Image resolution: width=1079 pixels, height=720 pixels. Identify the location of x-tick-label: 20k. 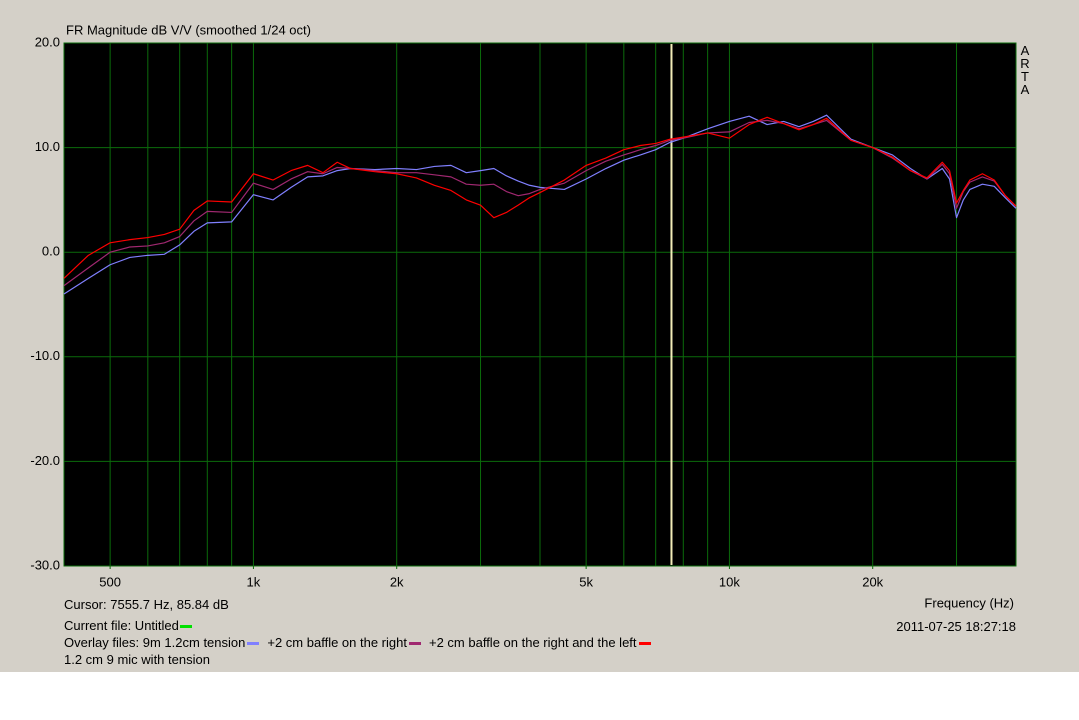
(872, 581).